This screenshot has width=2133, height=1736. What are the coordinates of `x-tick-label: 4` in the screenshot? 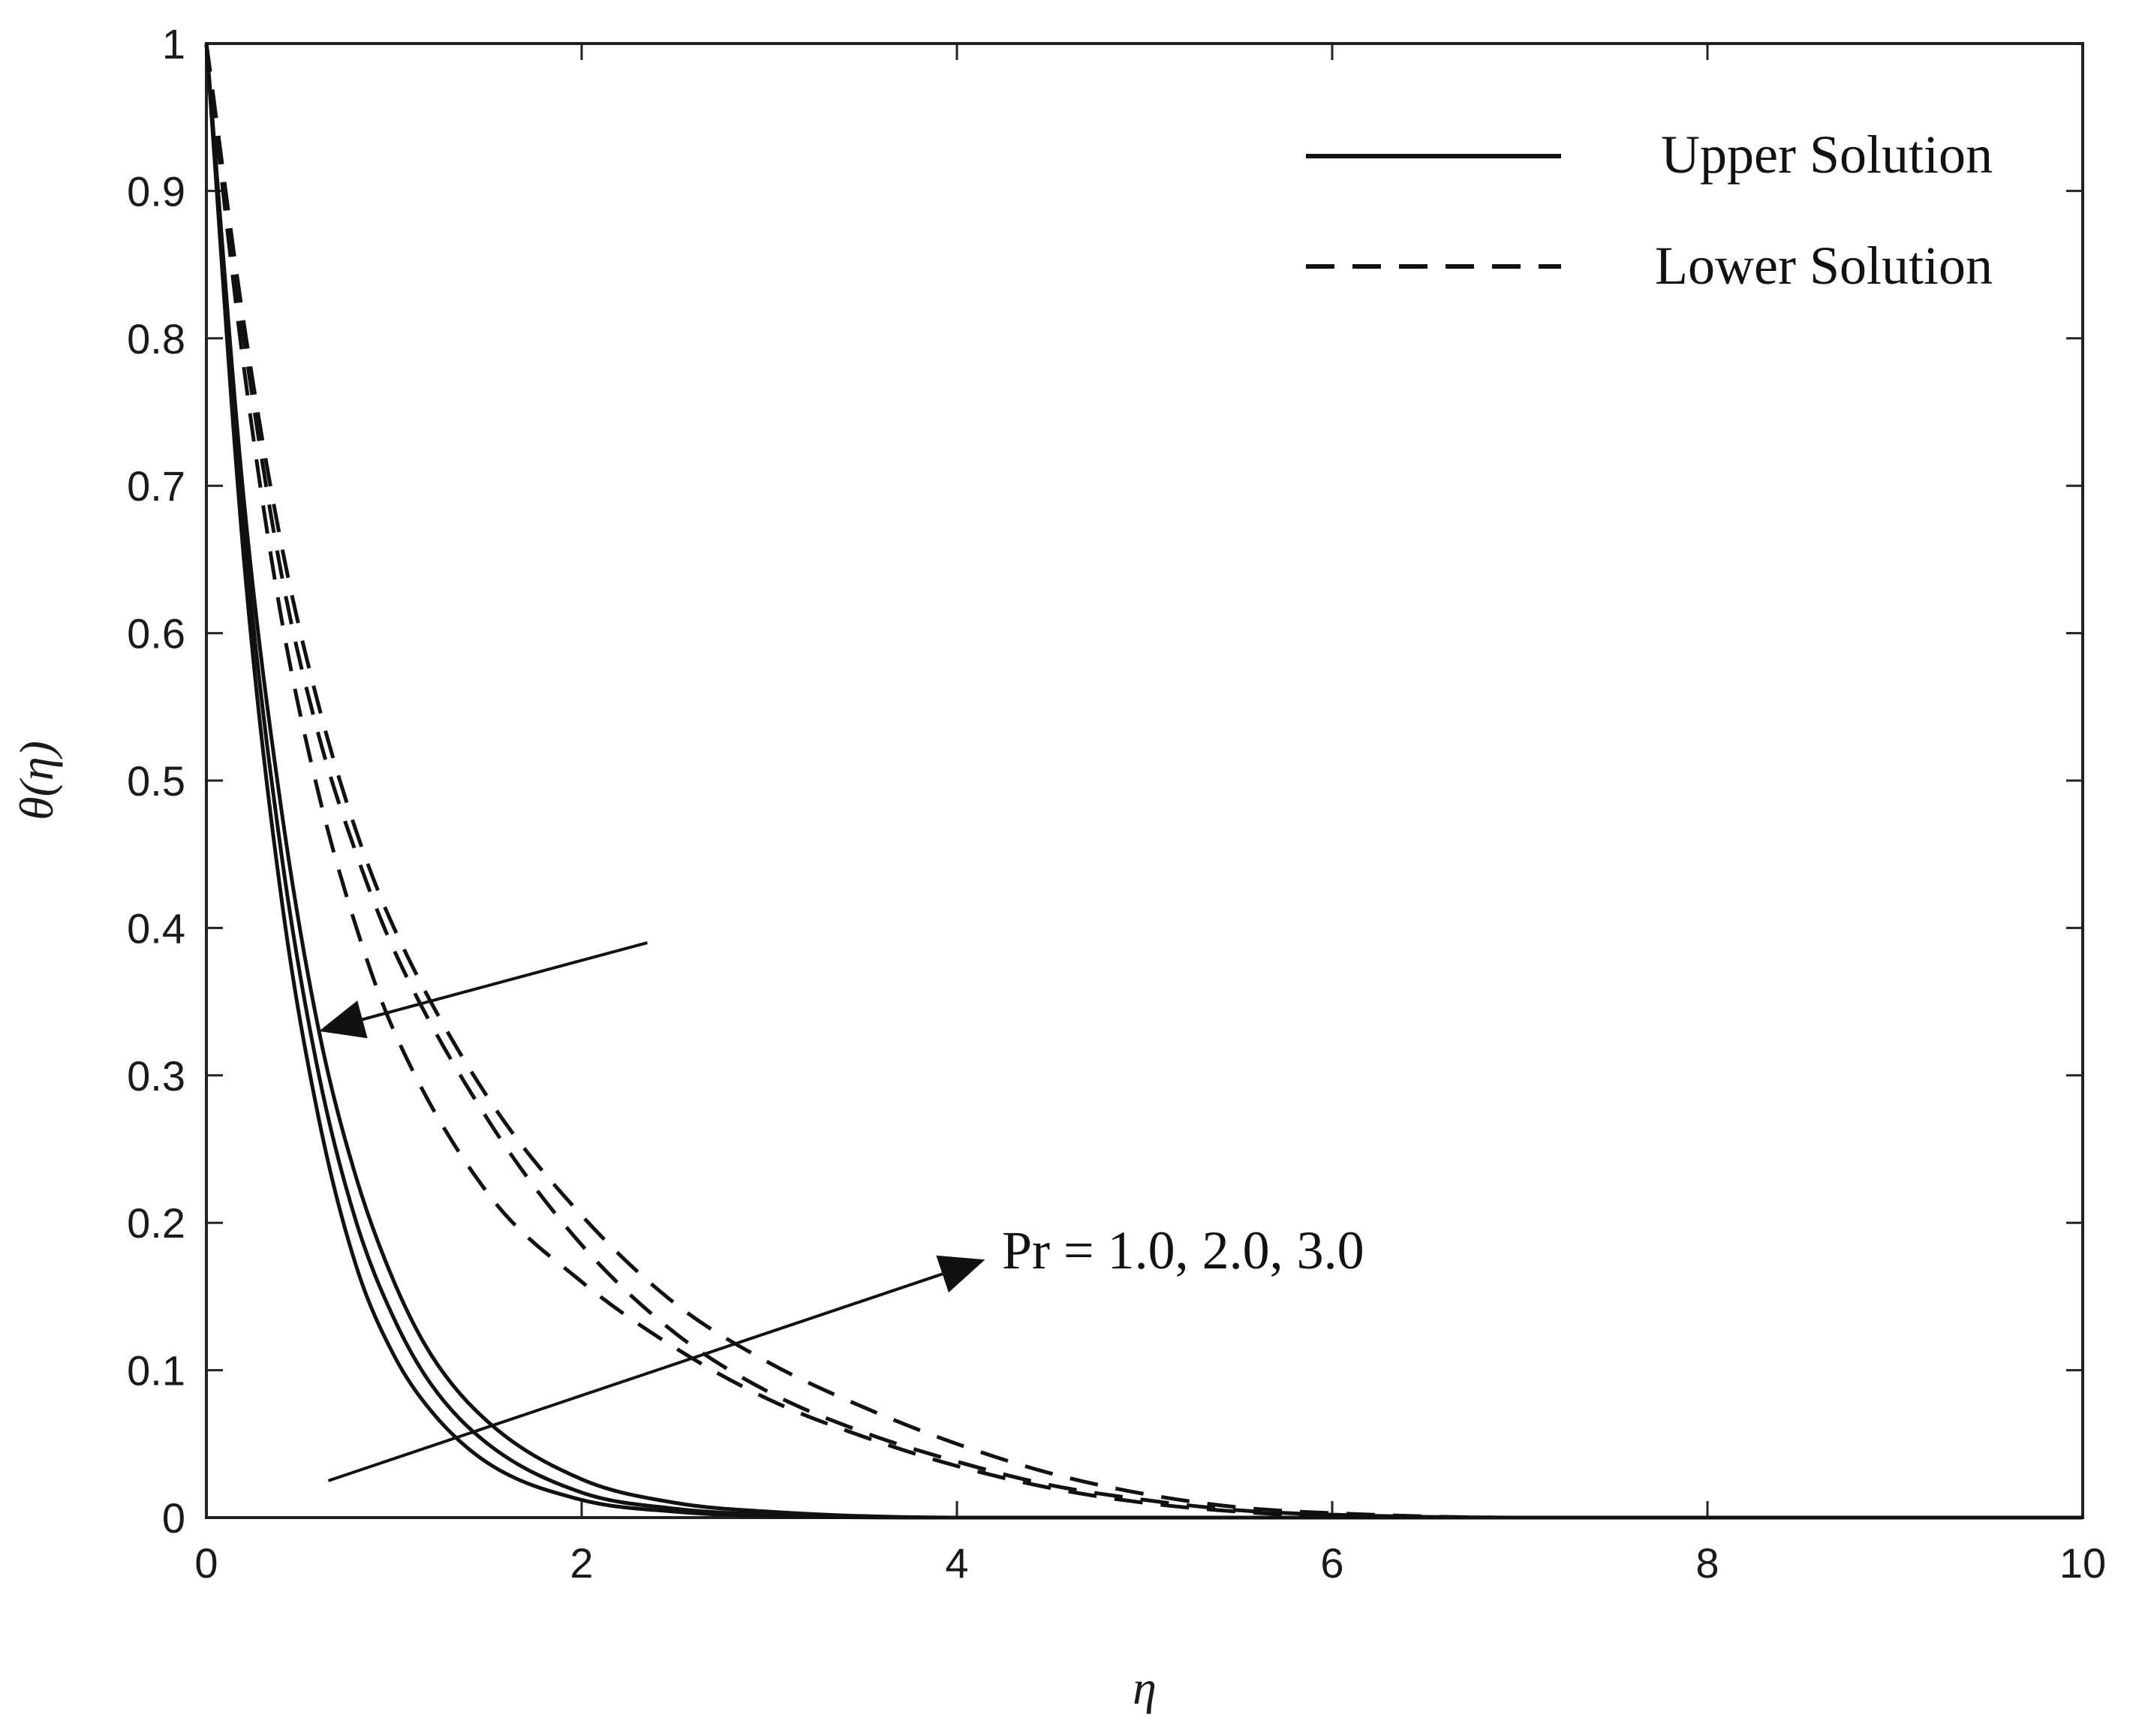 It's located at (956, 1563).